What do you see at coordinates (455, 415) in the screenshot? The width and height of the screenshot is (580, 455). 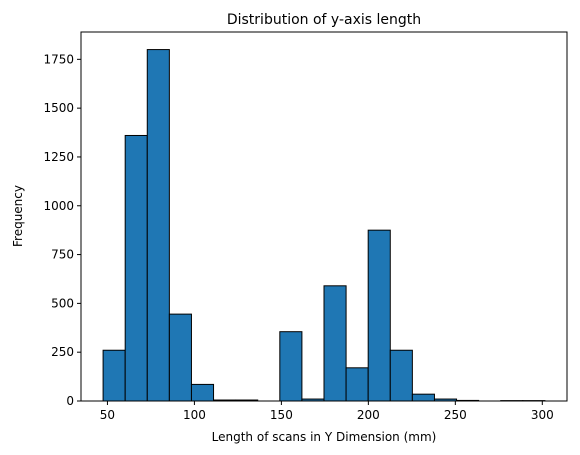 I see `x-tick-label: 250` at bounding box center [455, 415].